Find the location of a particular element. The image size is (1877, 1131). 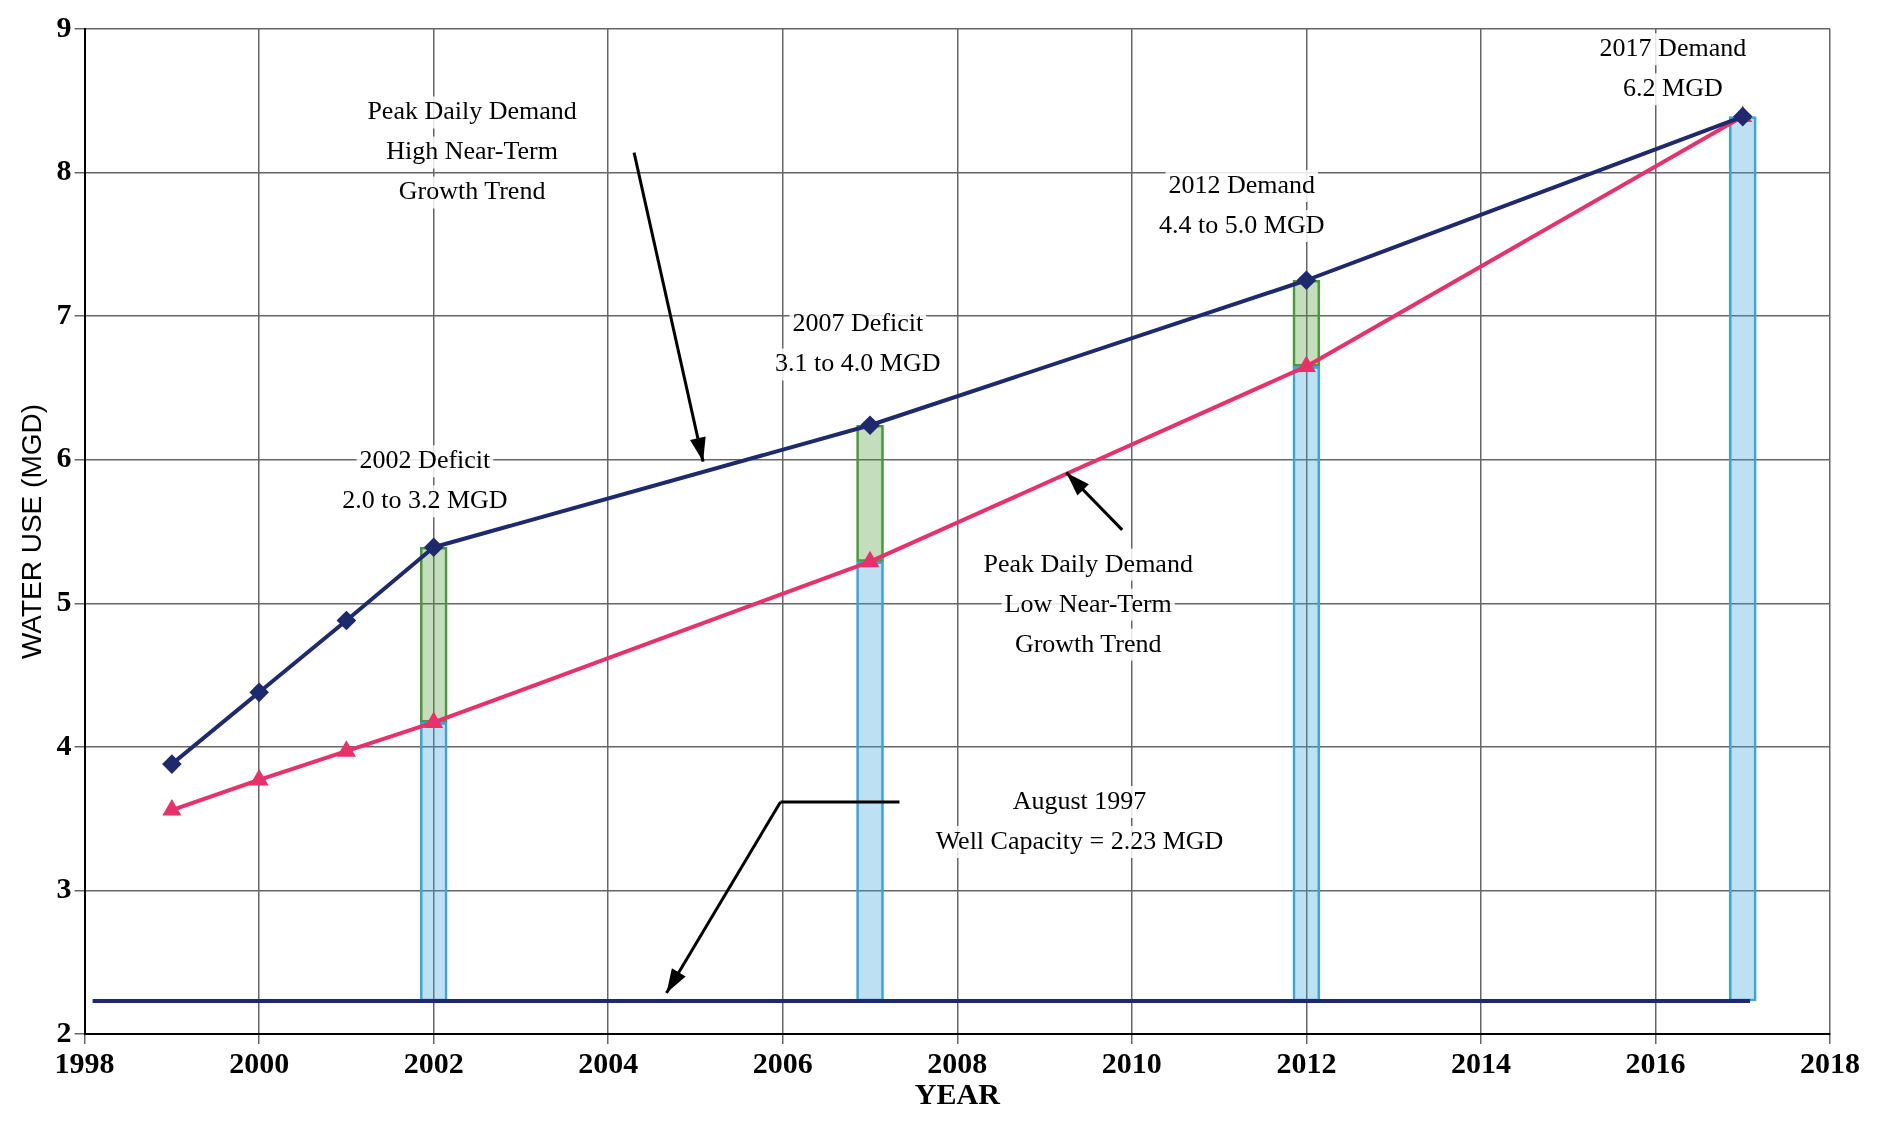

x-tick-label: 2006 is located at coordinates (782, 1062).